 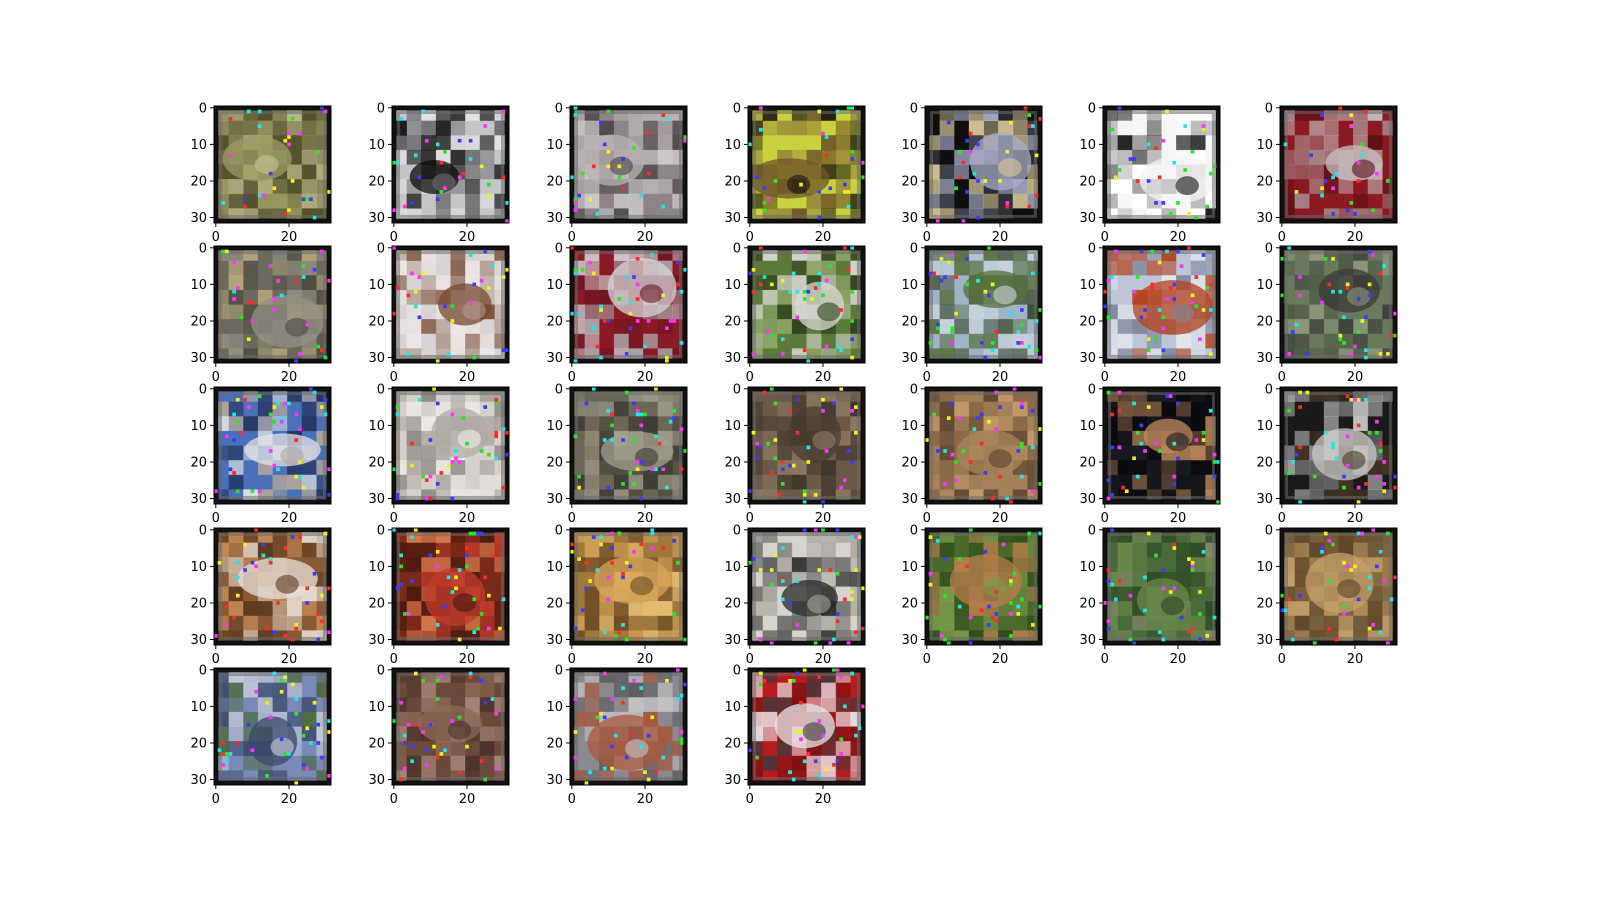 I want to click on y-tick-label: 30, so click(x=1087, y=218).